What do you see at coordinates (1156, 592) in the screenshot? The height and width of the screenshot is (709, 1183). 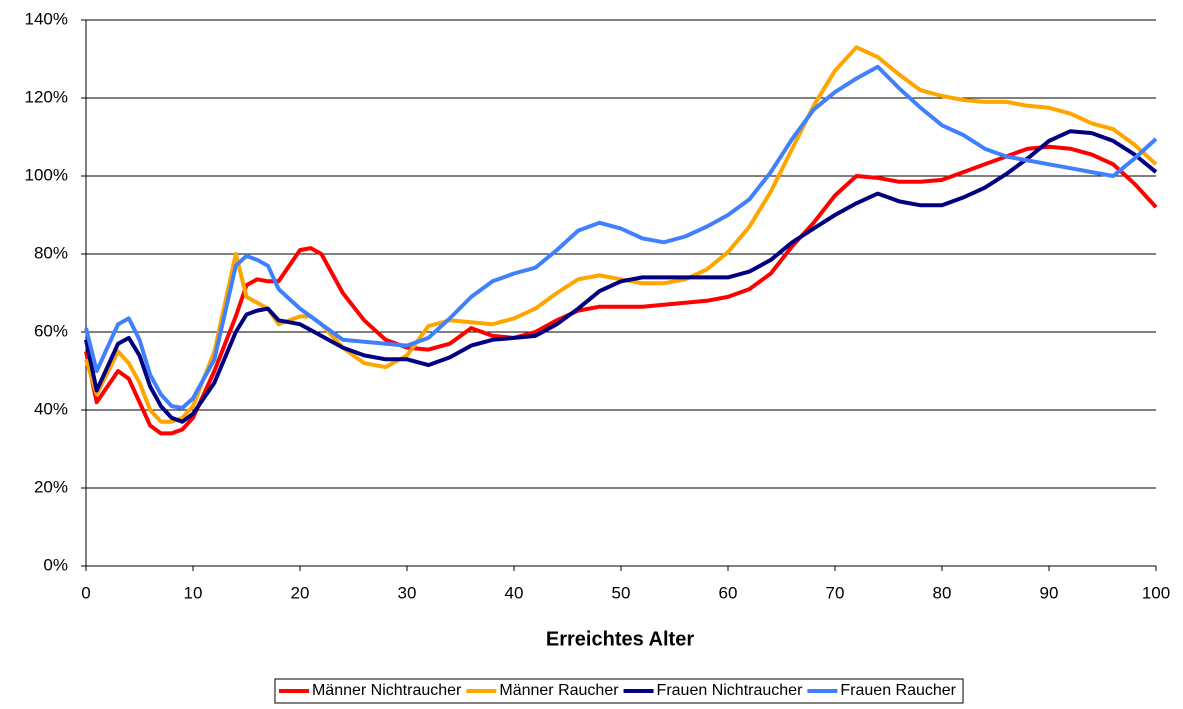 I see `x-tick-label: 100` at bounding box center [1156, 592].